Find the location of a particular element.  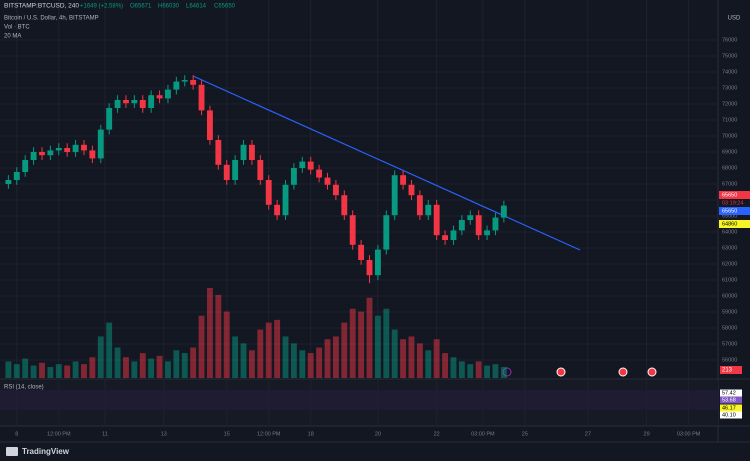

y-tick-label: 56000 is located at coordinates (729, 360).